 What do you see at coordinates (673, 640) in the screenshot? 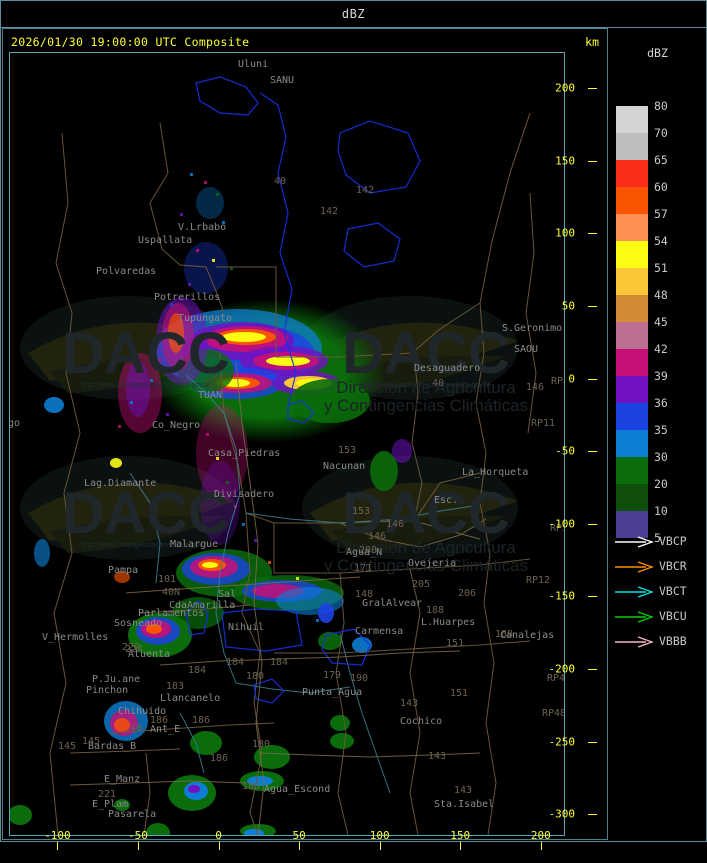
I see `vector-legend-label: VBBB` at bounding box center [673, 640].